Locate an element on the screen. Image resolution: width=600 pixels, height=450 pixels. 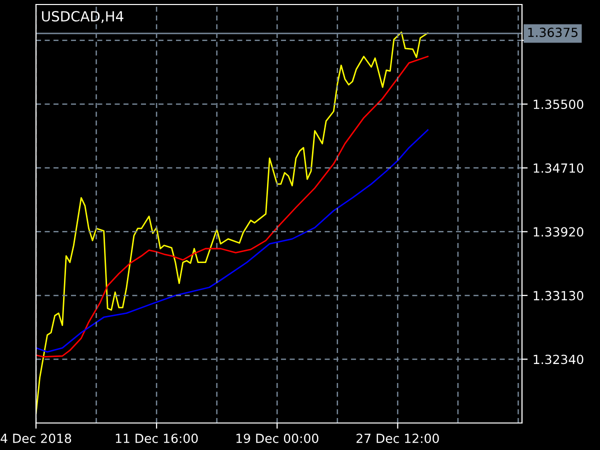
x-tick-label: 4 Dec 2018 is located at coordinates (36, 439).